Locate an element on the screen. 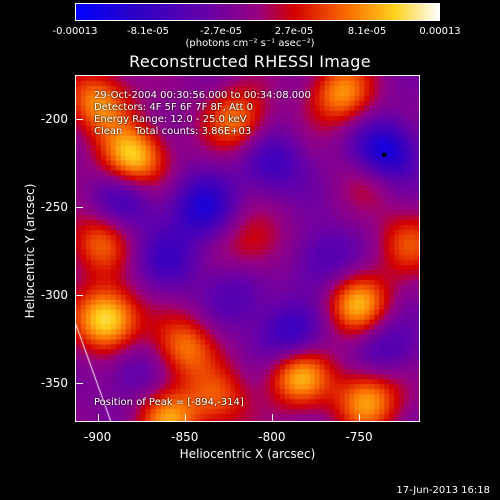  y-tick-label: -300 is located at coordinates (54, 295).